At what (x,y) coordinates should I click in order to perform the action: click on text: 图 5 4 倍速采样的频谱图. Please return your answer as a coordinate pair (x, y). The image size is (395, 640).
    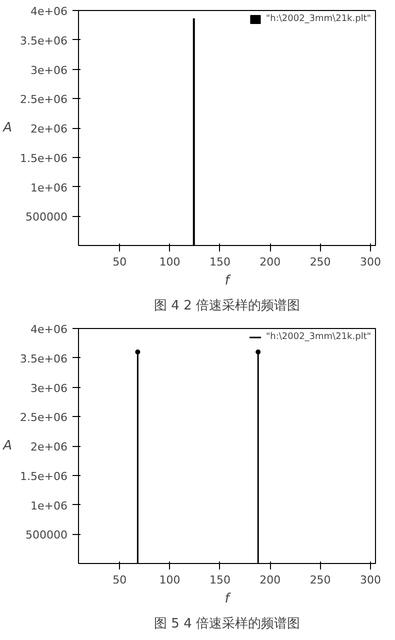
    Looking at the image, I should click on (227, 624).